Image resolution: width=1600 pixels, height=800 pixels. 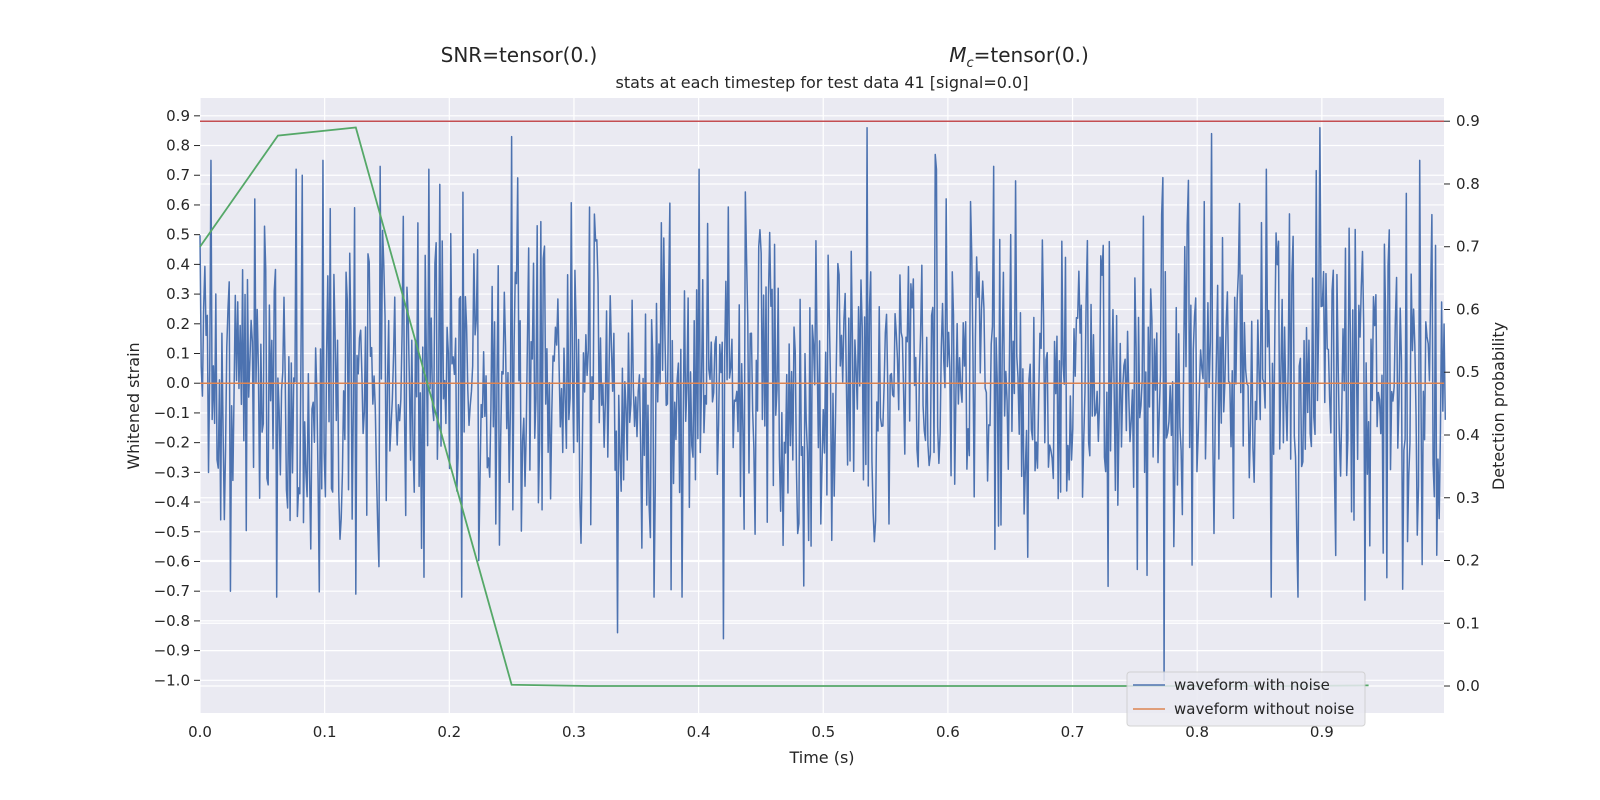 What do you see at coordinates (574, 732) in the screenshot?
I see `x-tick-label: 0.3` at bounding box center [574, 732].